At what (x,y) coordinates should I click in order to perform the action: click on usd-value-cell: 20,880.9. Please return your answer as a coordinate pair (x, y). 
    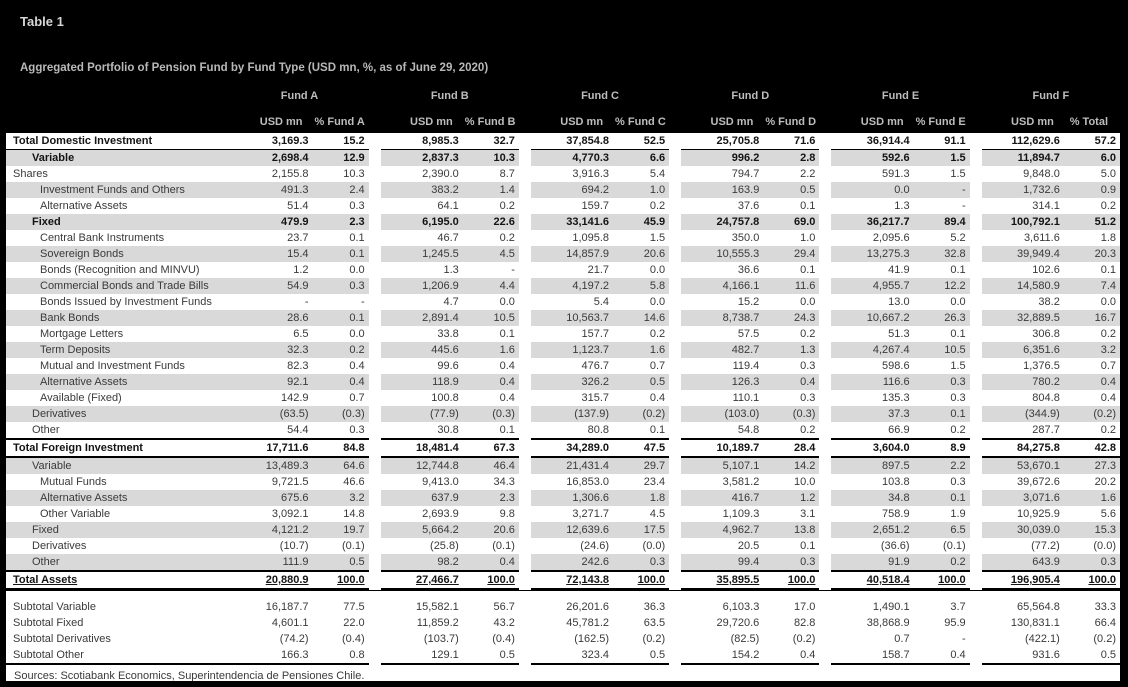
    Looking at the image, I should click on (272, 580).